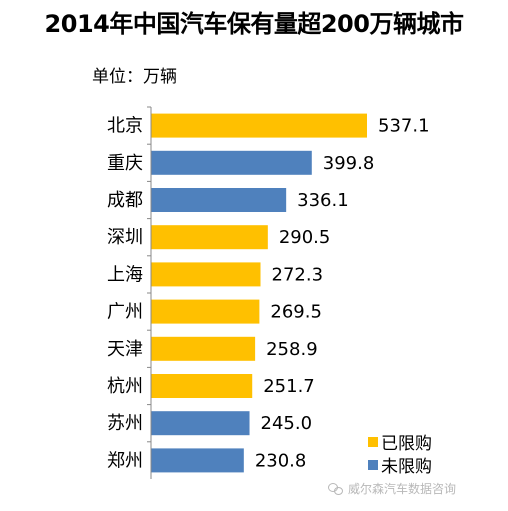  I want to click on value-label-0: 537.1, so click(404, 126).